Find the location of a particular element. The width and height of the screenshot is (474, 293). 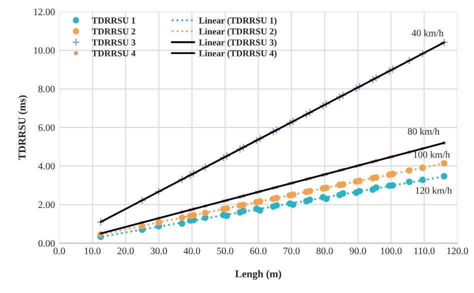

x-tick-label: 100.0 is located at coordinates (391, 251).